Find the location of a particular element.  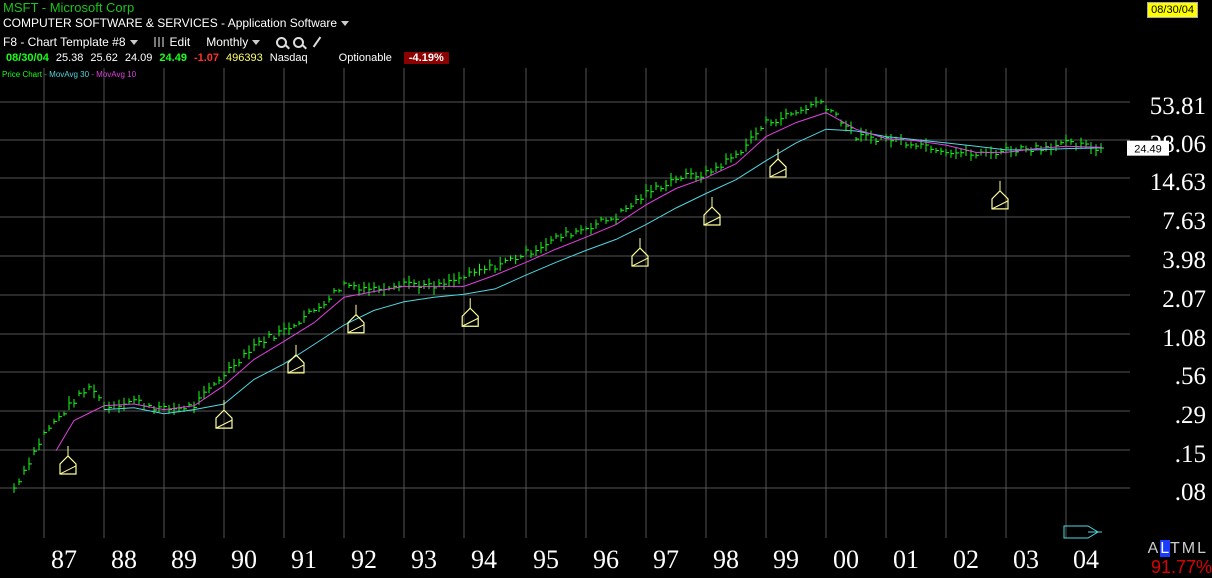

x-tick-label: 96 is located at coordinates (606, 558).